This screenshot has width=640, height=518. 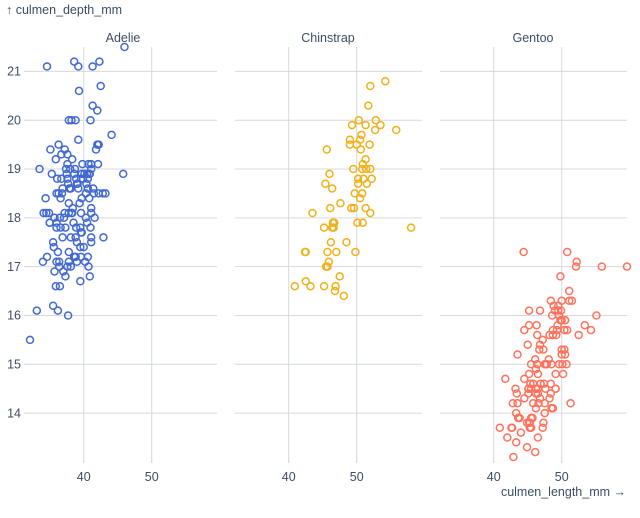 What do you see at coordinates (123, 38) in the screenshot?
I see `facet-title-adelie: Adelie` at bounding box center [123, 38].